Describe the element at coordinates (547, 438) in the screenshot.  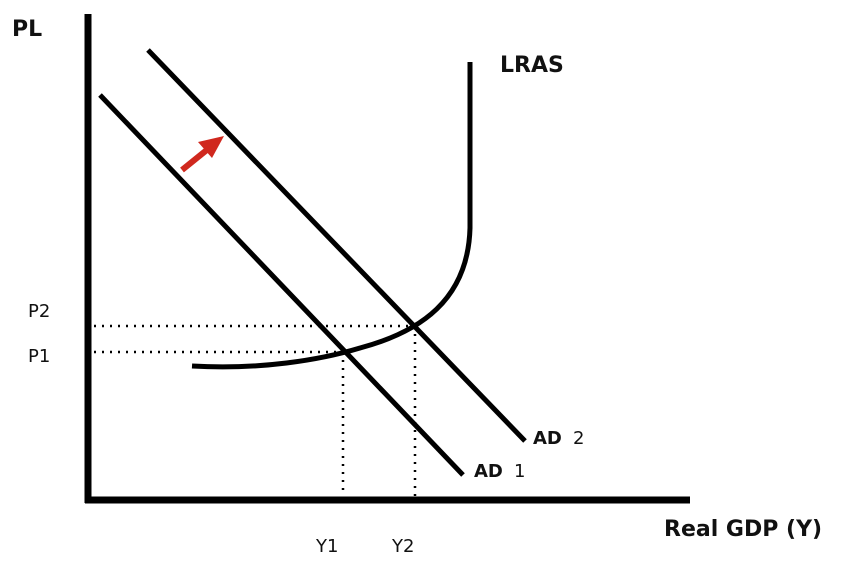
I see `ad2-label: AD` at that location.